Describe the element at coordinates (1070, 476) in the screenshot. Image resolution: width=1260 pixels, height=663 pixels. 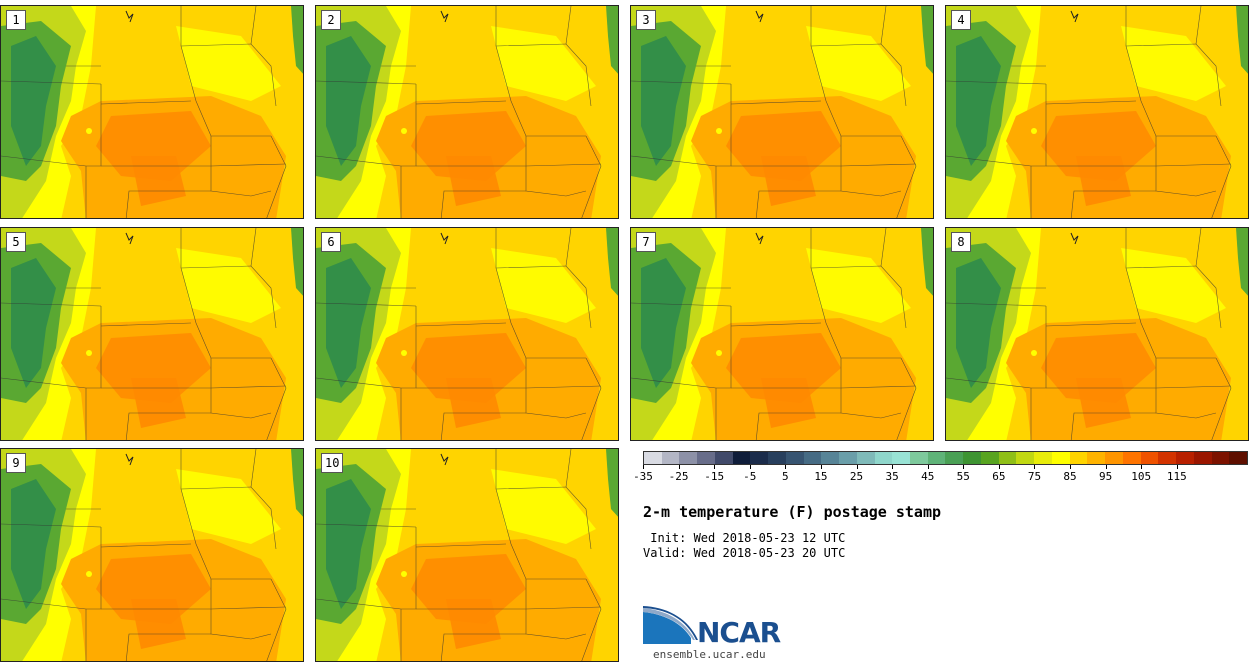
I see `colorbar-tick-label: 85` at that location.